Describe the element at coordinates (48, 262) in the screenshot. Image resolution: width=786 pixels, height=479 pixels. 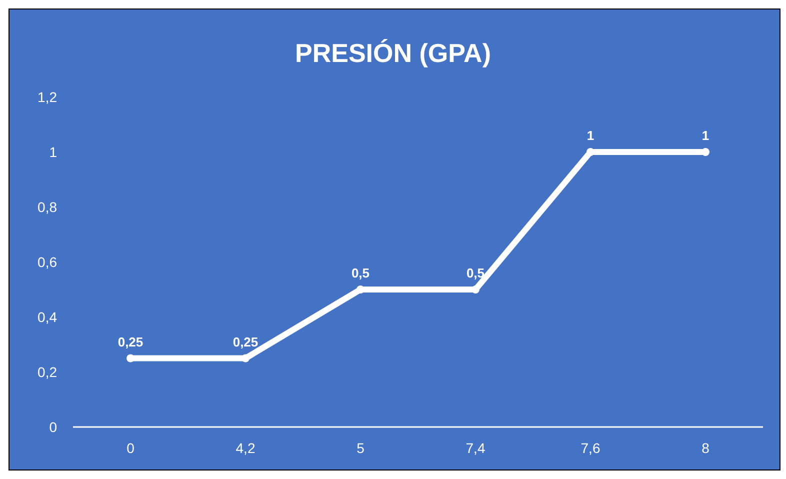
I see `y-tick-label: 0,6` at that location.